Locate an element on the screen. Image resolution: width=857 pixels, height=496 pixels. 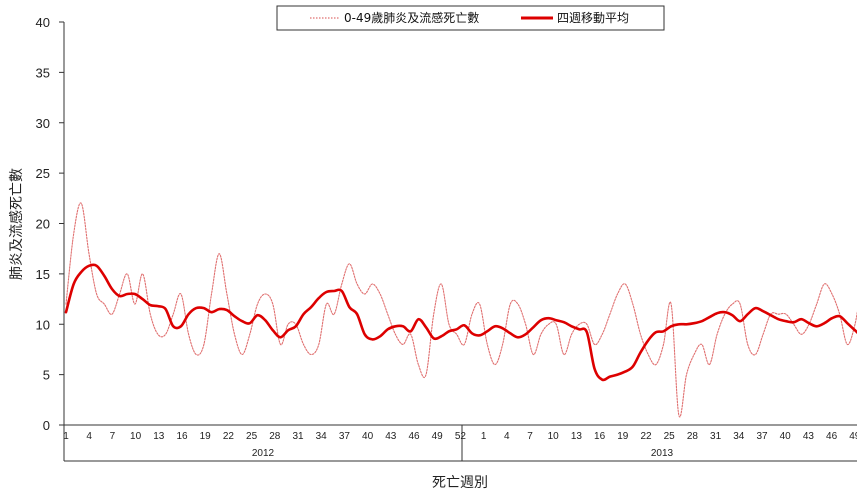
year-labels: 2012 2013 is located at coordinates (463, 453).